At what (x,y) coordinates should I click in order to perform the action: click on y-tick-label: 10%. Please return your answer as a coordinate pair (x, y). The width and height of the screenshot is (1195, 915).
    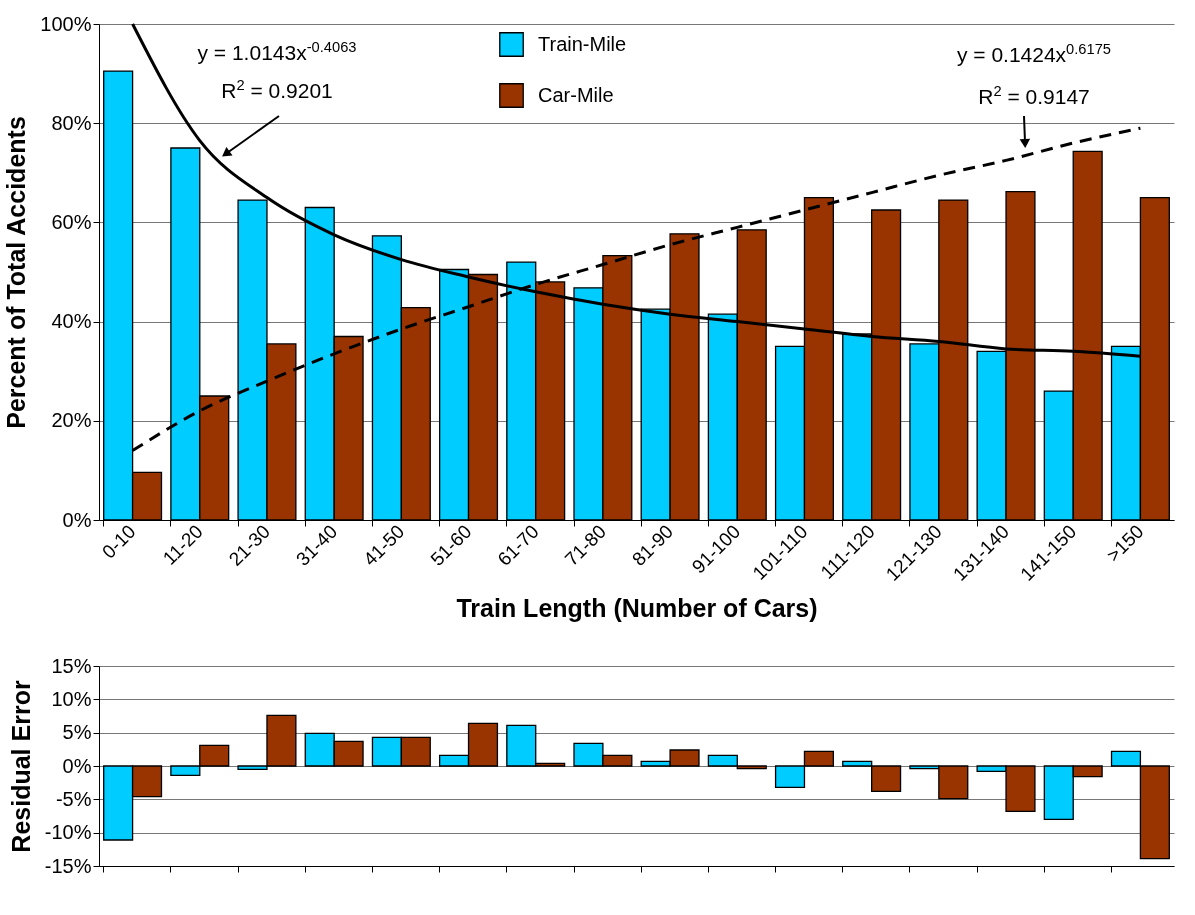
    Looking at the image, I should click on (71, 698).